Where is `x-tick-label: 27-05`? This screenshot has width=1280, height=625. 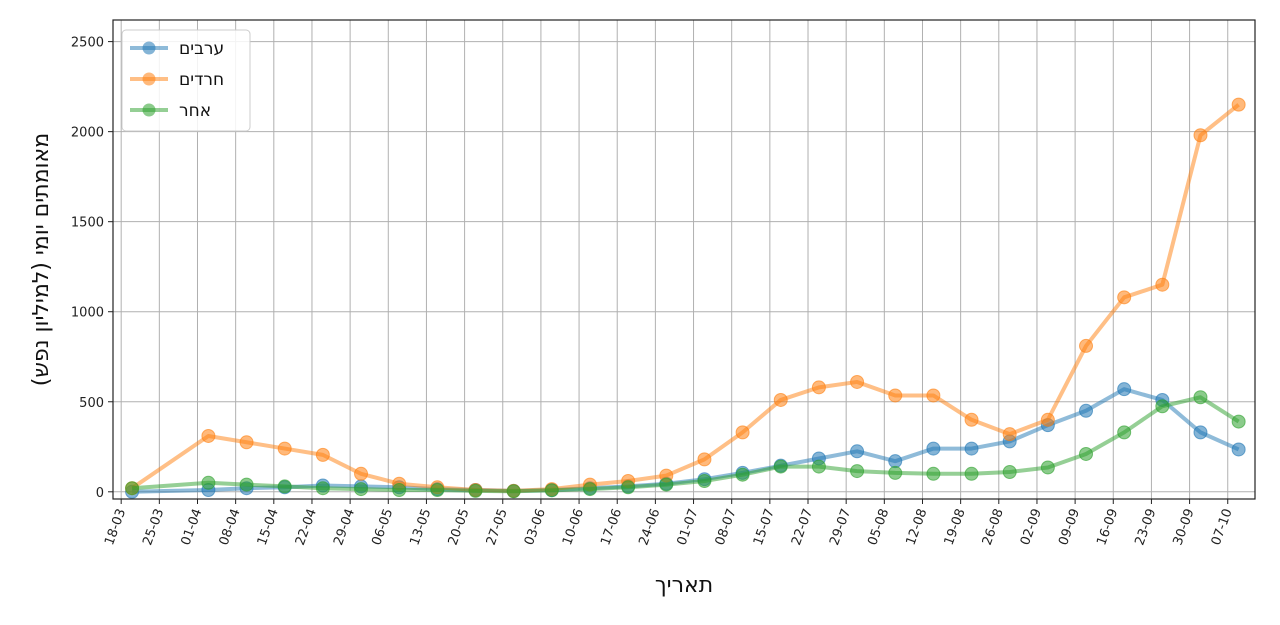 x-tick-label: 27-05 is located at coordinates (497, 527).